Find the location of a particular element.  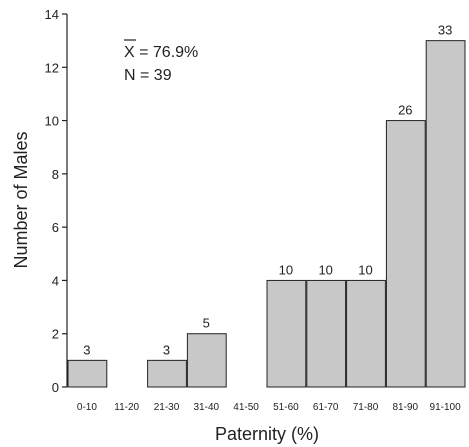

y-axis-title: Number of Males is located at coordinates (21, 199).